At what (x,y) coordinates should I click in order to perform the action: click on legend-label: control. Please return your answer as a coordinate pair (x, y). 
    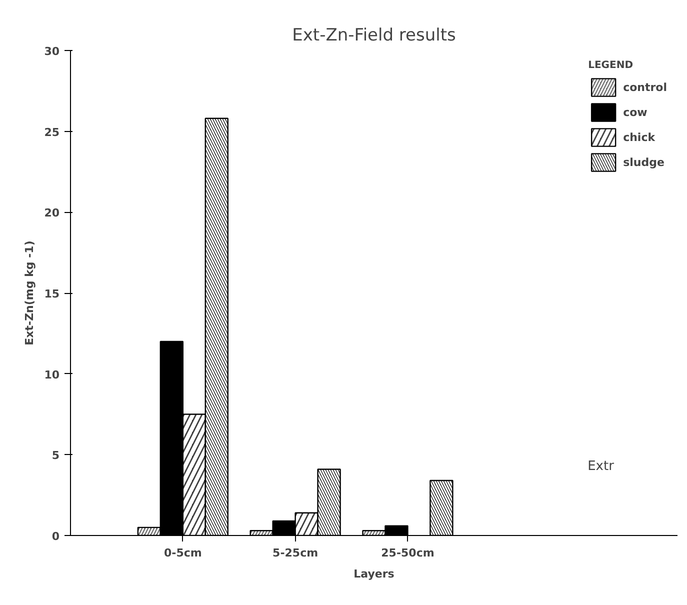
    Looking at the image, I should click on (645, 87).